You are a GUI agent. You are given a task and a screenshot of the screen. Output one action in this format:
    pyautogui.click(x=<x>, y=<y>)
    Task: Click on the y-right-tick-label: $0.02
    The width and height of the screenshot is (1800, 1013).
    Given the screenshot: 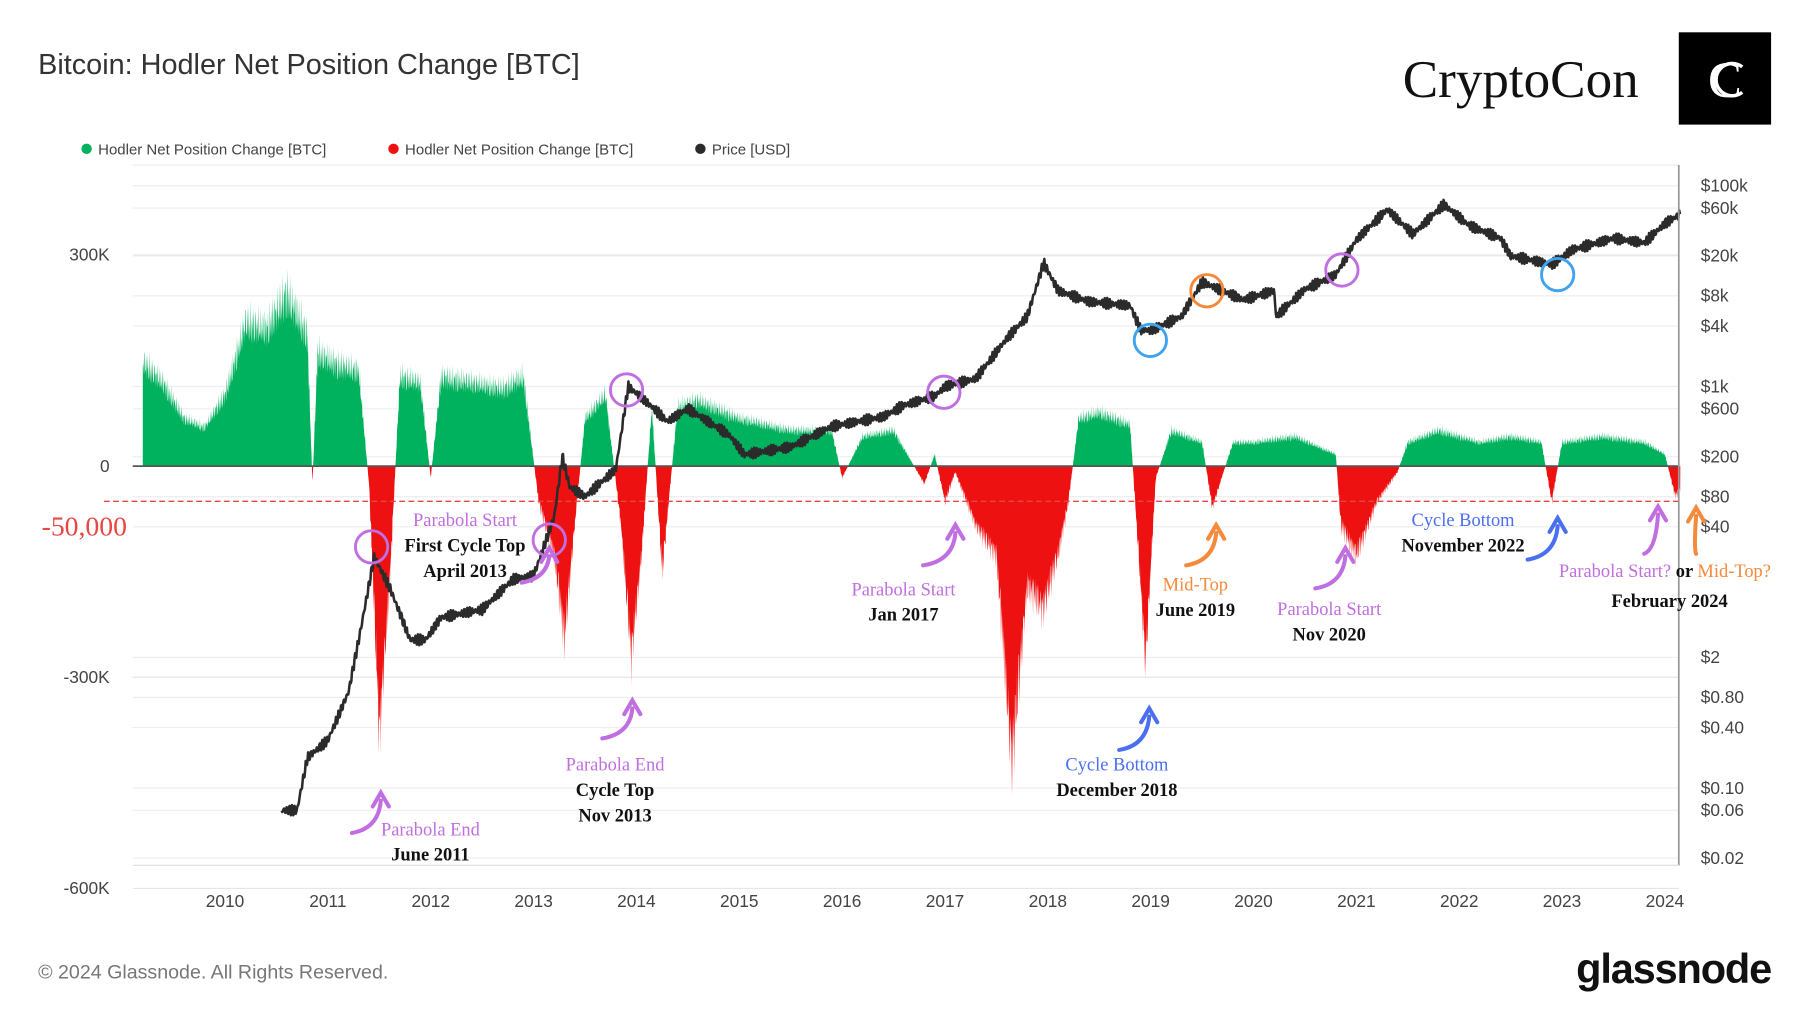 What is the action you would take?
    pyautogui.click(x=1722, y=858)
    